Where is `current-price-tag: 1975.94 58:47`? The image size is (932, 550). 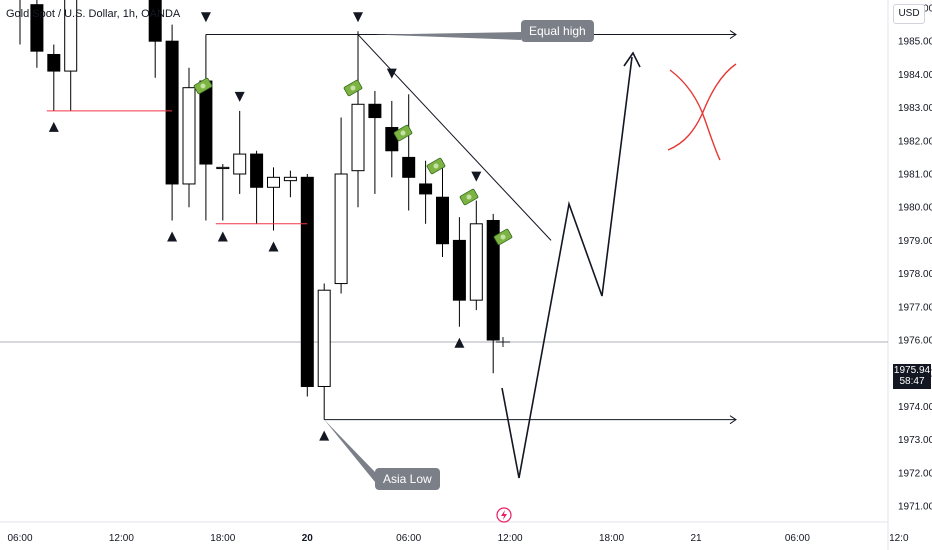
current-price-tag: 1975.94 58:47 is located at coordinates (912, 376).